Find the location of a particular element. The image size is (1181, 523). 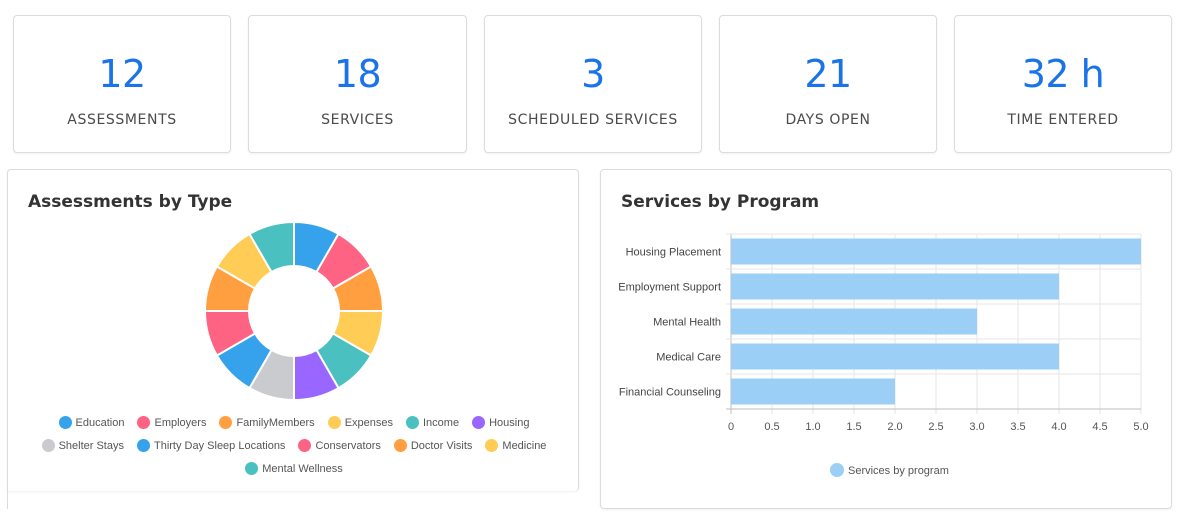

legend-item-income: Income is located at coordinates (432, 422).